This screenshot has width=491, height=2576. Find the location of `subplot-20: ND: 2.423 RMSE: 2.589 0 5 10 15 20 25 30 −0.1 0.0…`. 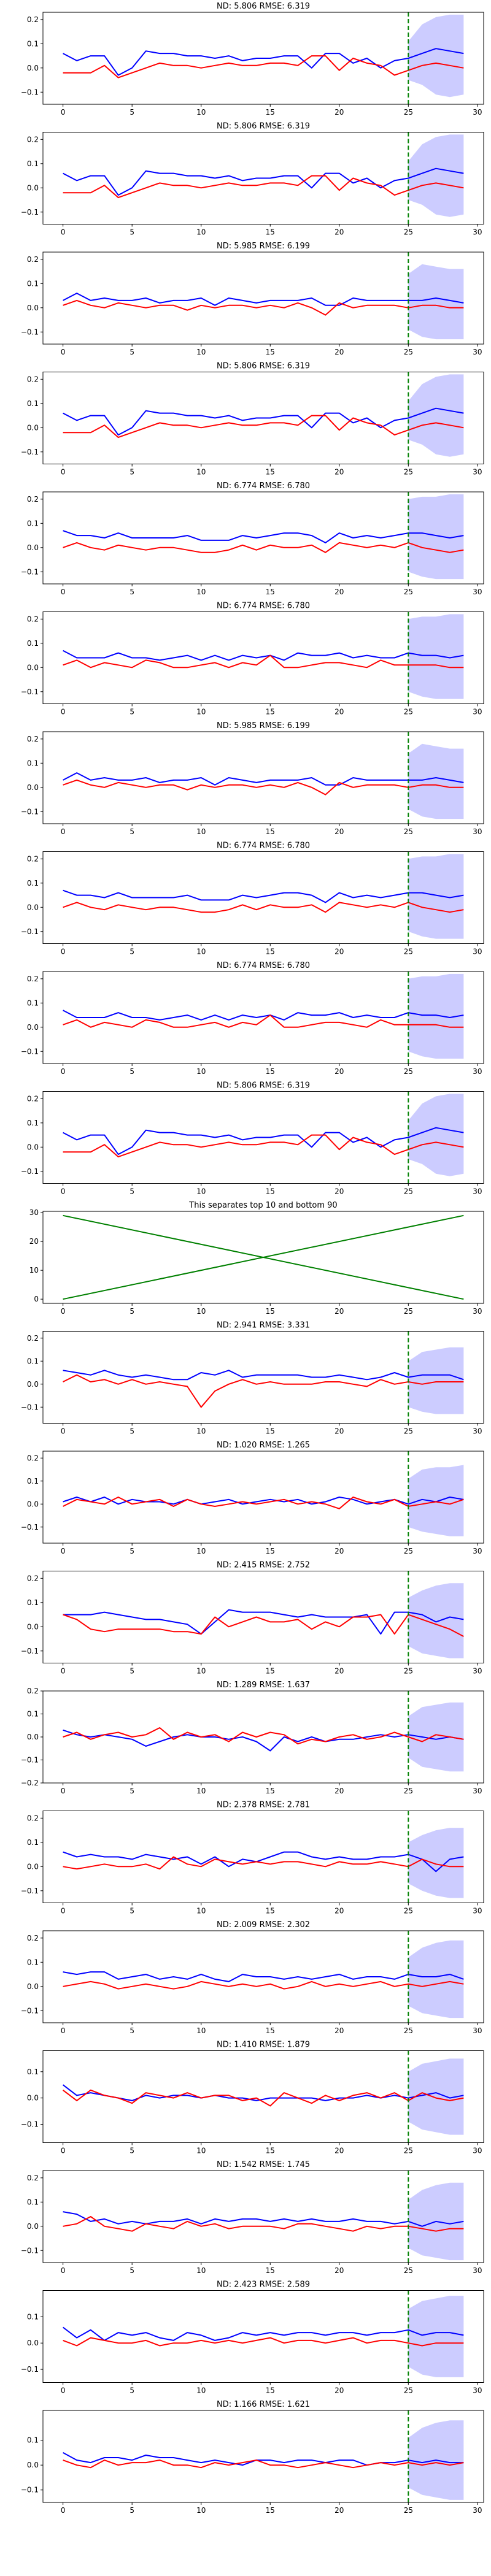

subplot-20: ND: 2.423 RMSE: 2.589 0 5 10 15 20 25 30 −0.1 0.0… is located at coordinates (252, 2337).